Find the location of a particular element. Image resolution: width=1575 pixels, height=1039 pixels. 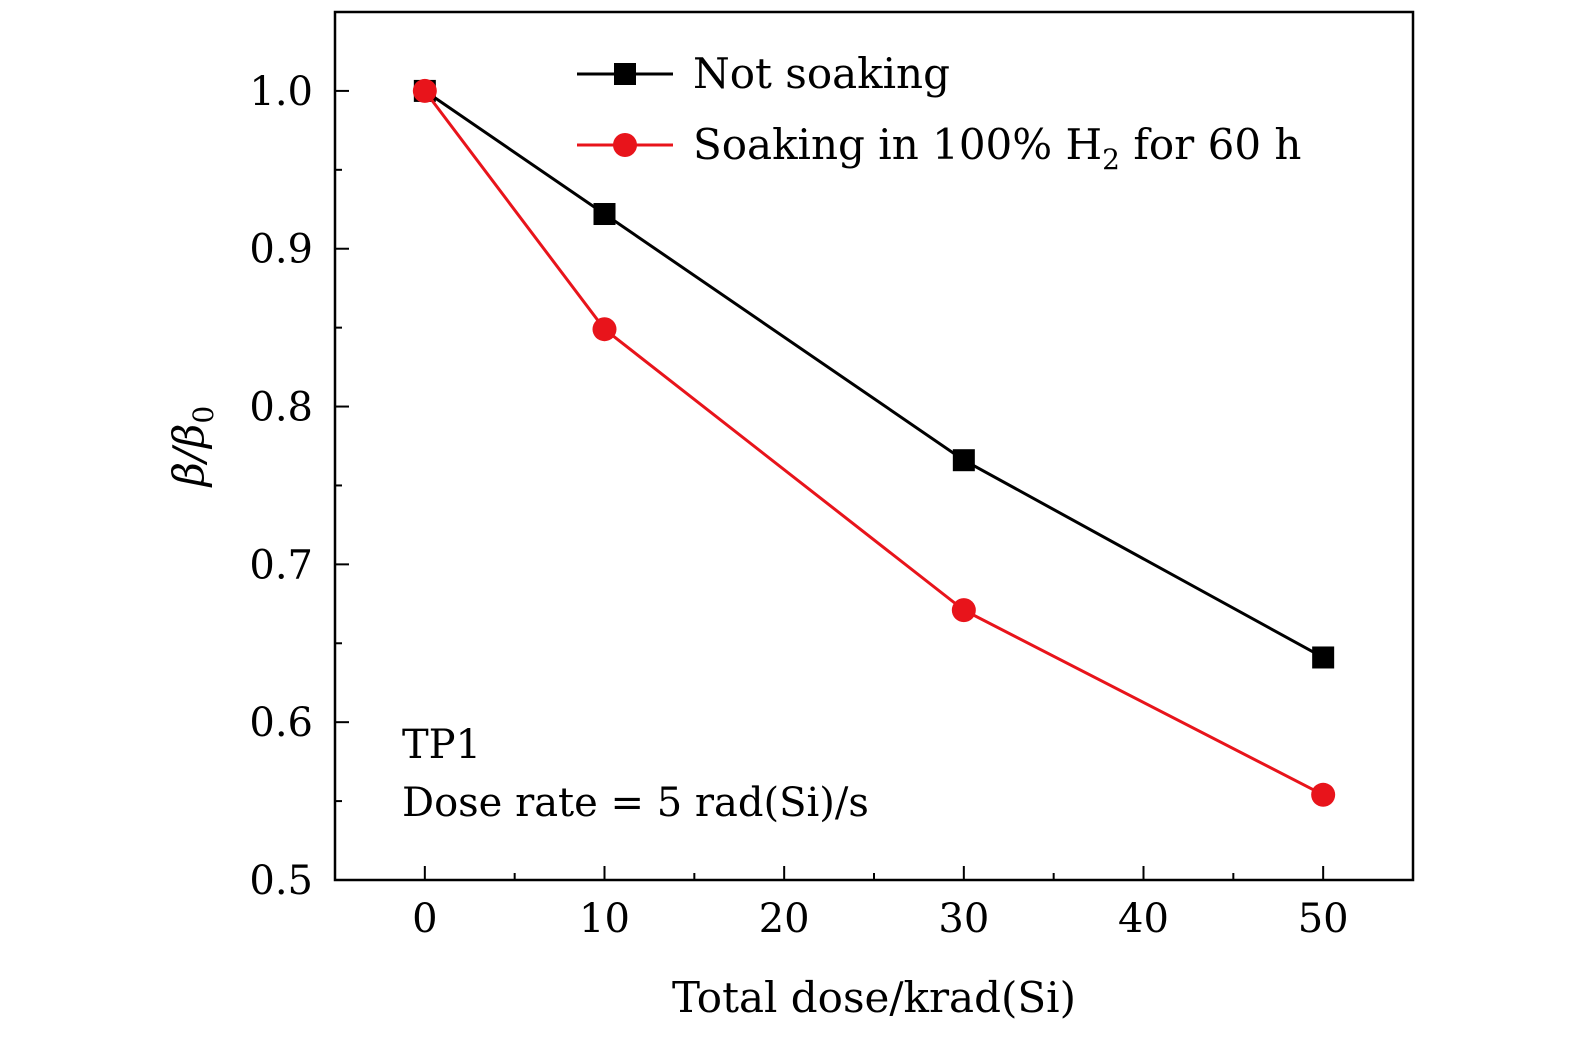

y-axis-title-subscript: 0 is located at coordinates (203, 415).